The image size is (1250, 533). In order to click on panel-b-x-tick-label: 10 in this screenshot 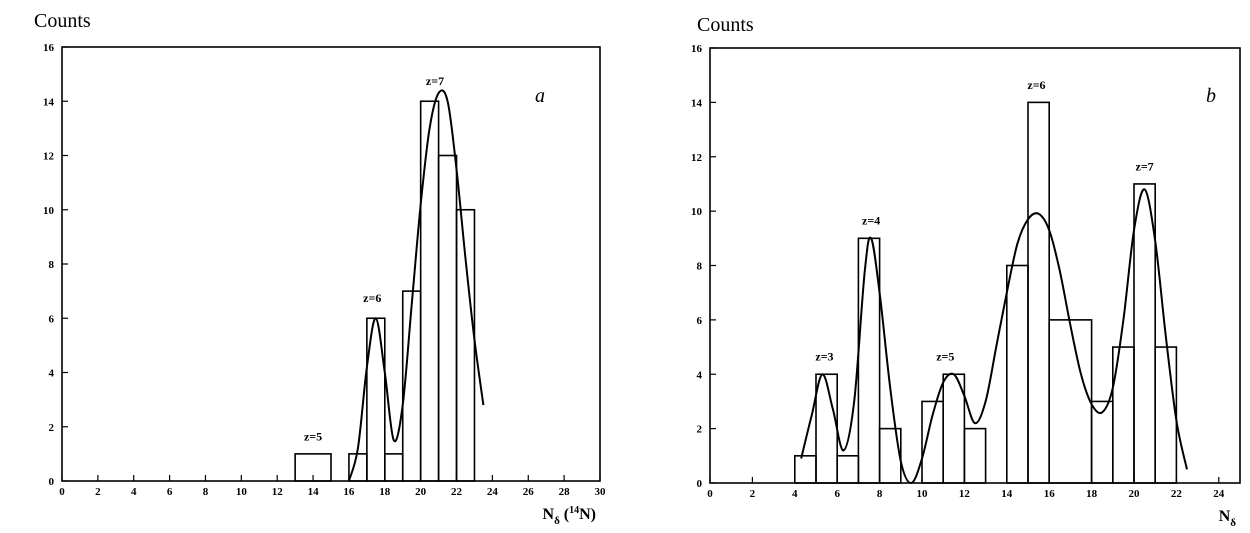, I will do `click(923, 494)`.